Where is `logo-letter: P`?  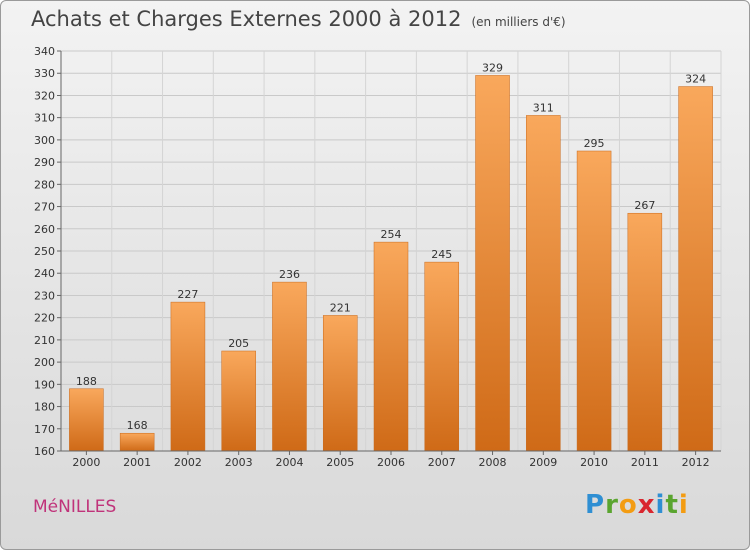 logo-letter: P is located at coordinates (595, 505).